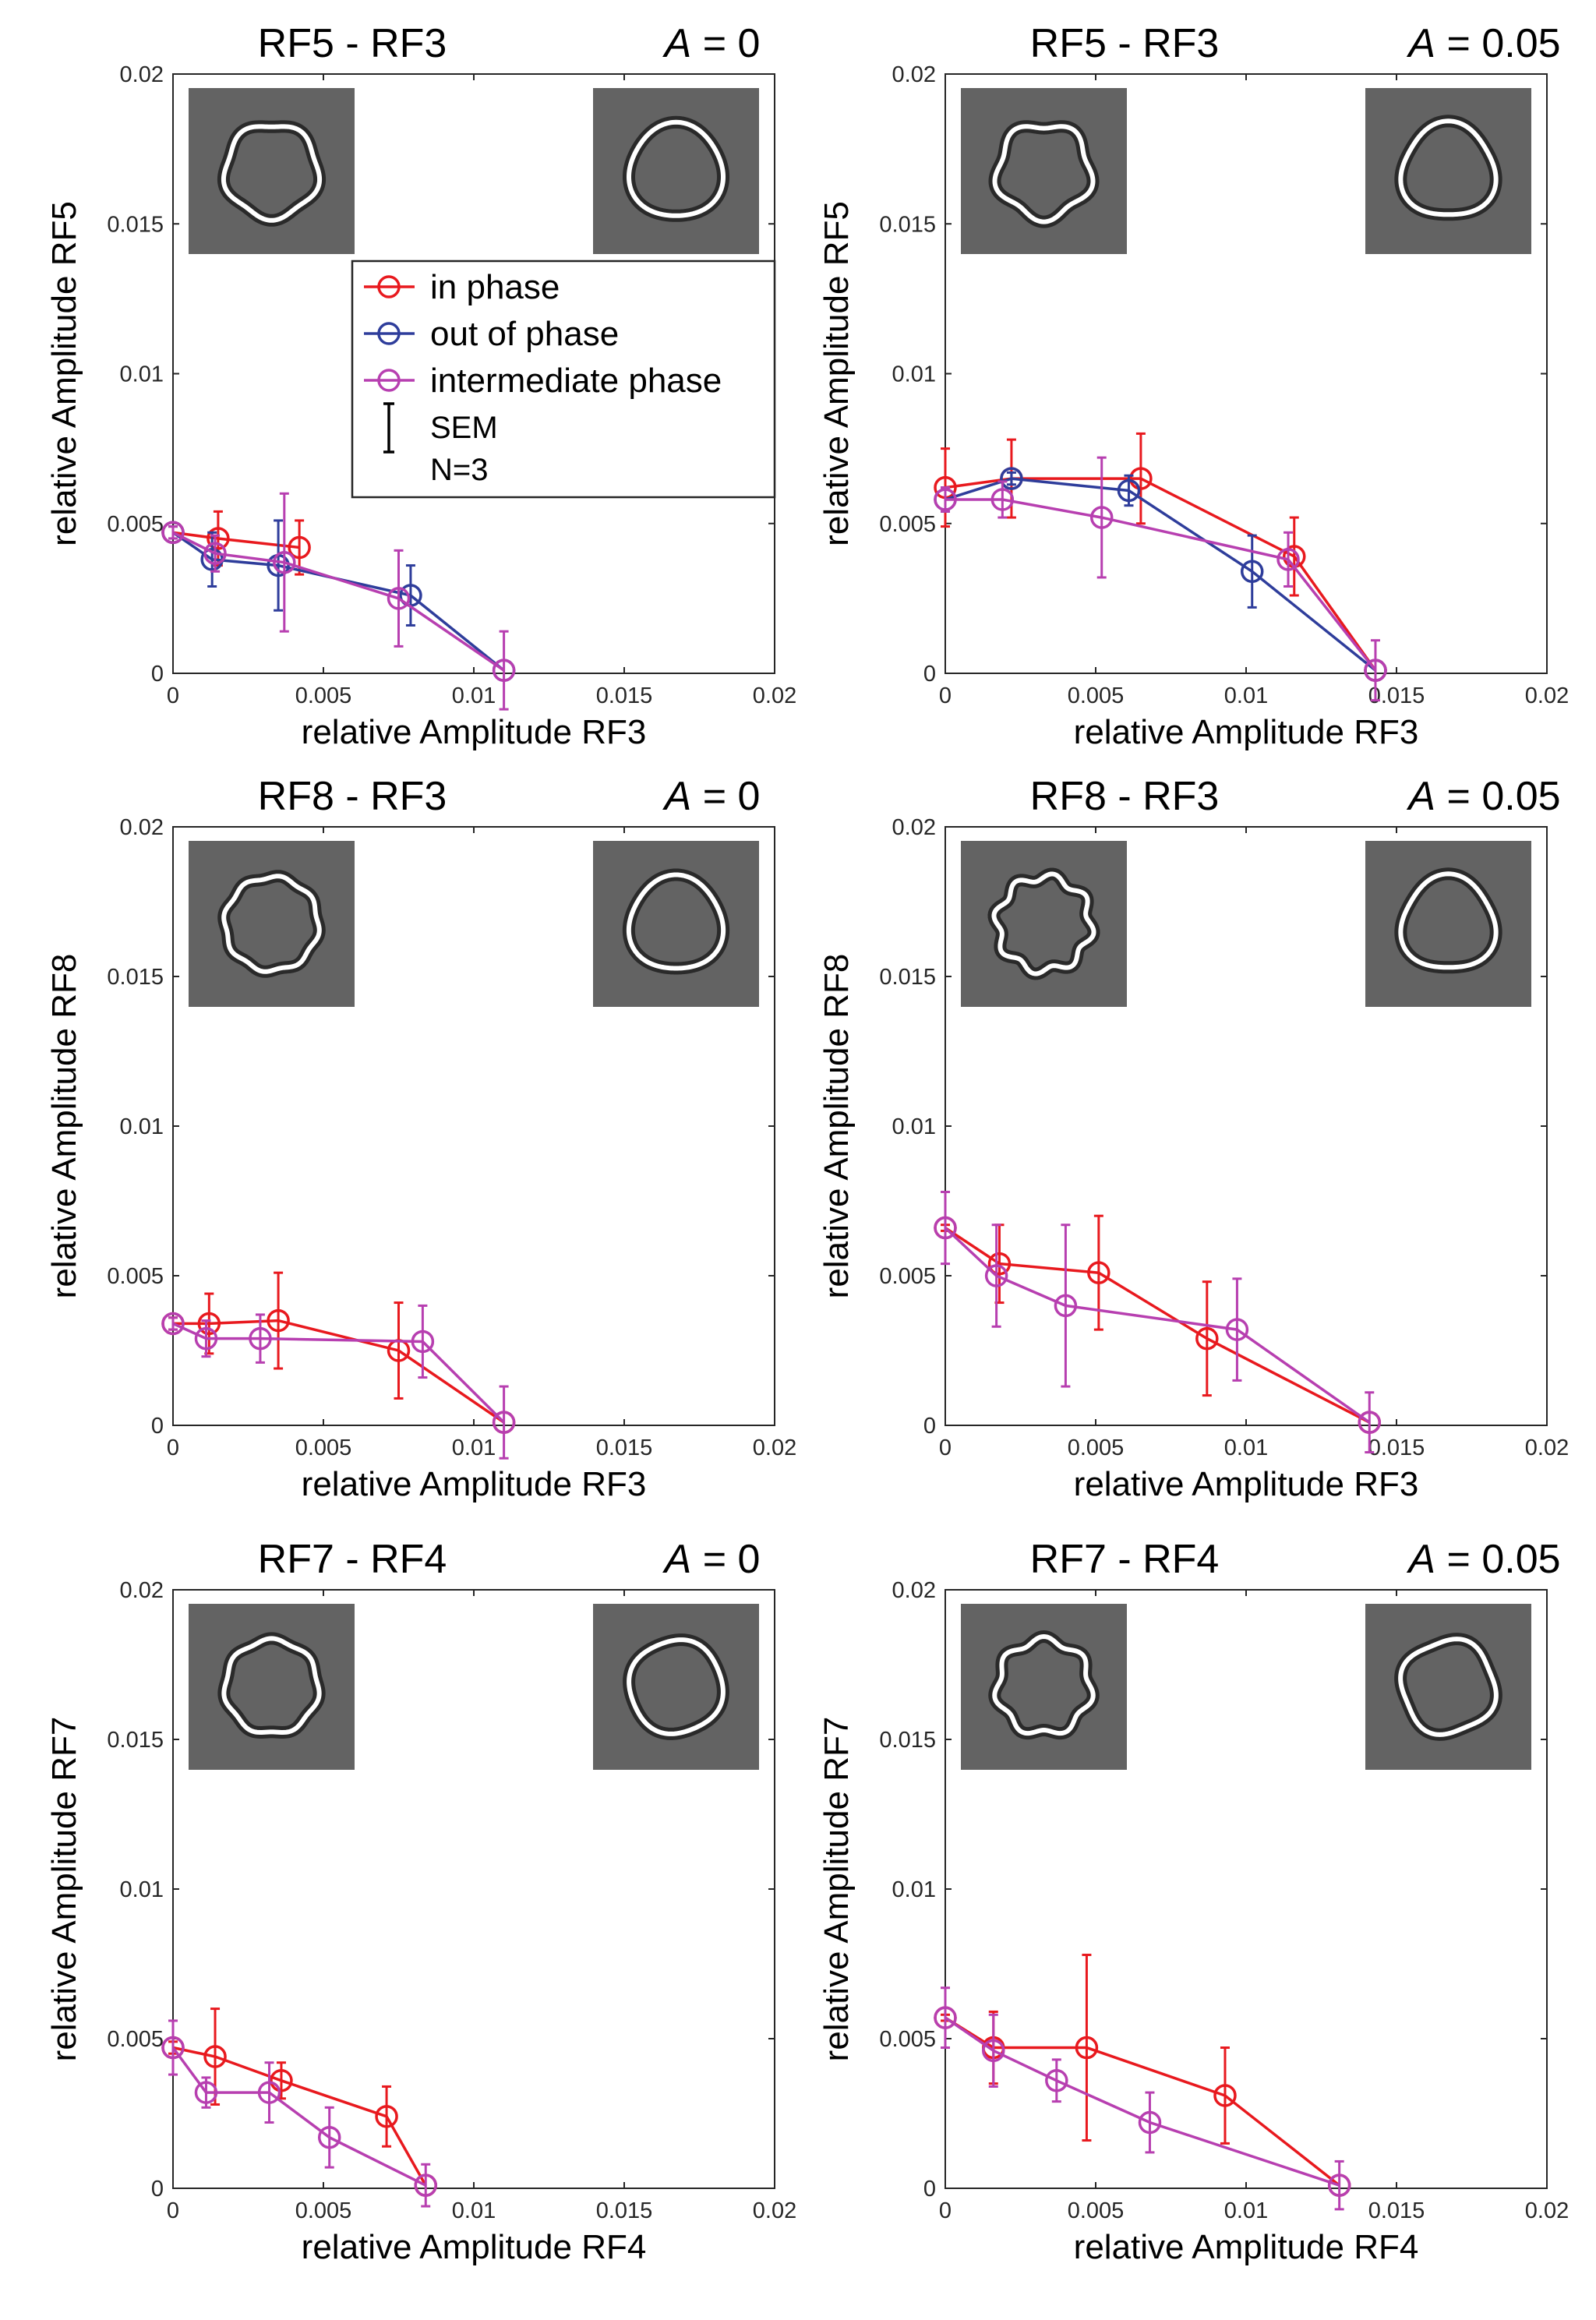 Image resolution: width=1596 pixels, height=2320 pixels. Describe the element at coordinates (135, 224) in the screenshot. I see `y-tick-label: 0.015` at that location.